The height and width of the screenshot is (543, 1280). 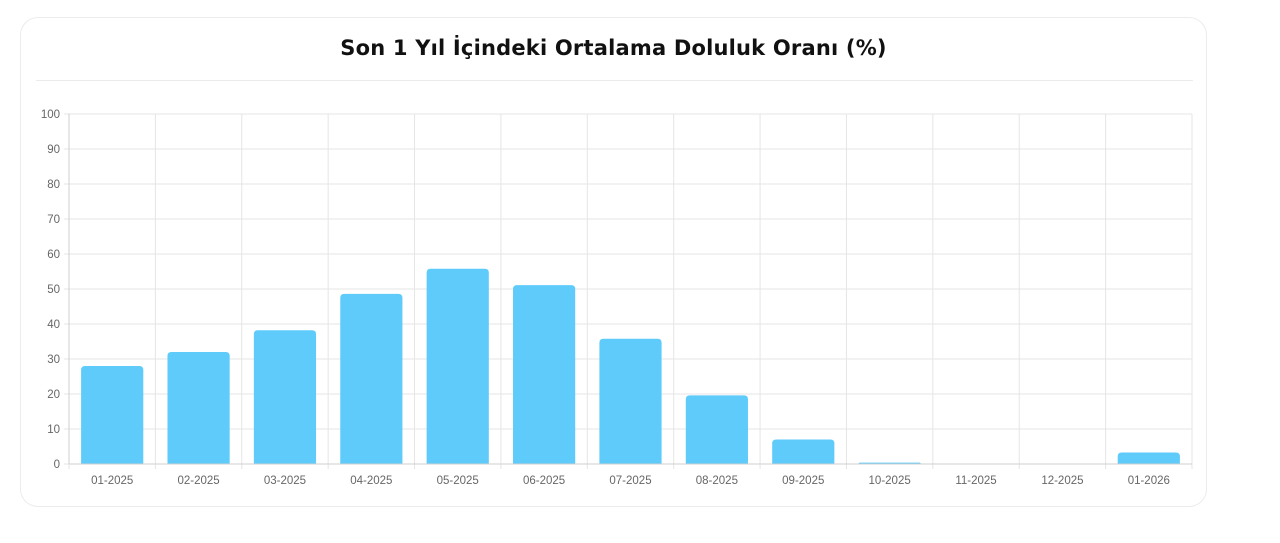 What do you see at coordinates (53, 255) in the screenshot?
I see `y-tick-label: 60` at bounding box center [53, 255].